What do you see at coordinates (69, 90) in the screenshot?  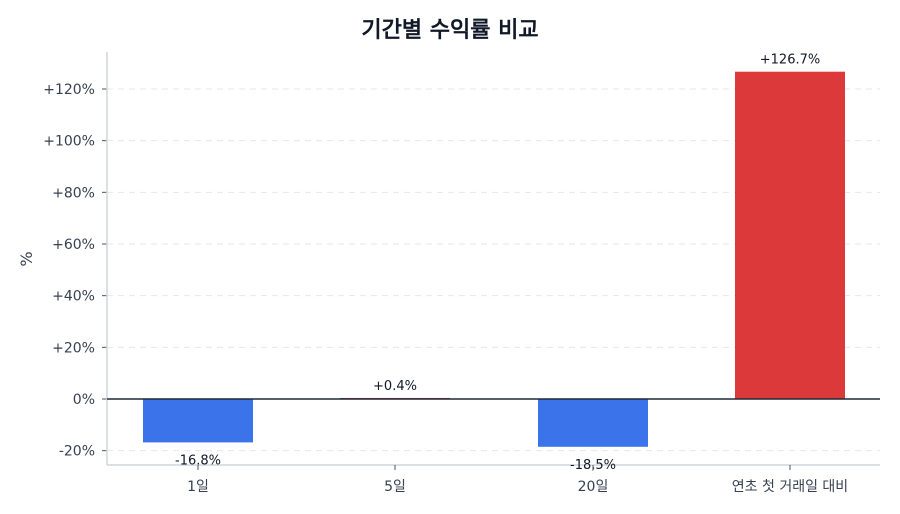 I see `y-tick-label: +120%` at bounding box center [69, 90].